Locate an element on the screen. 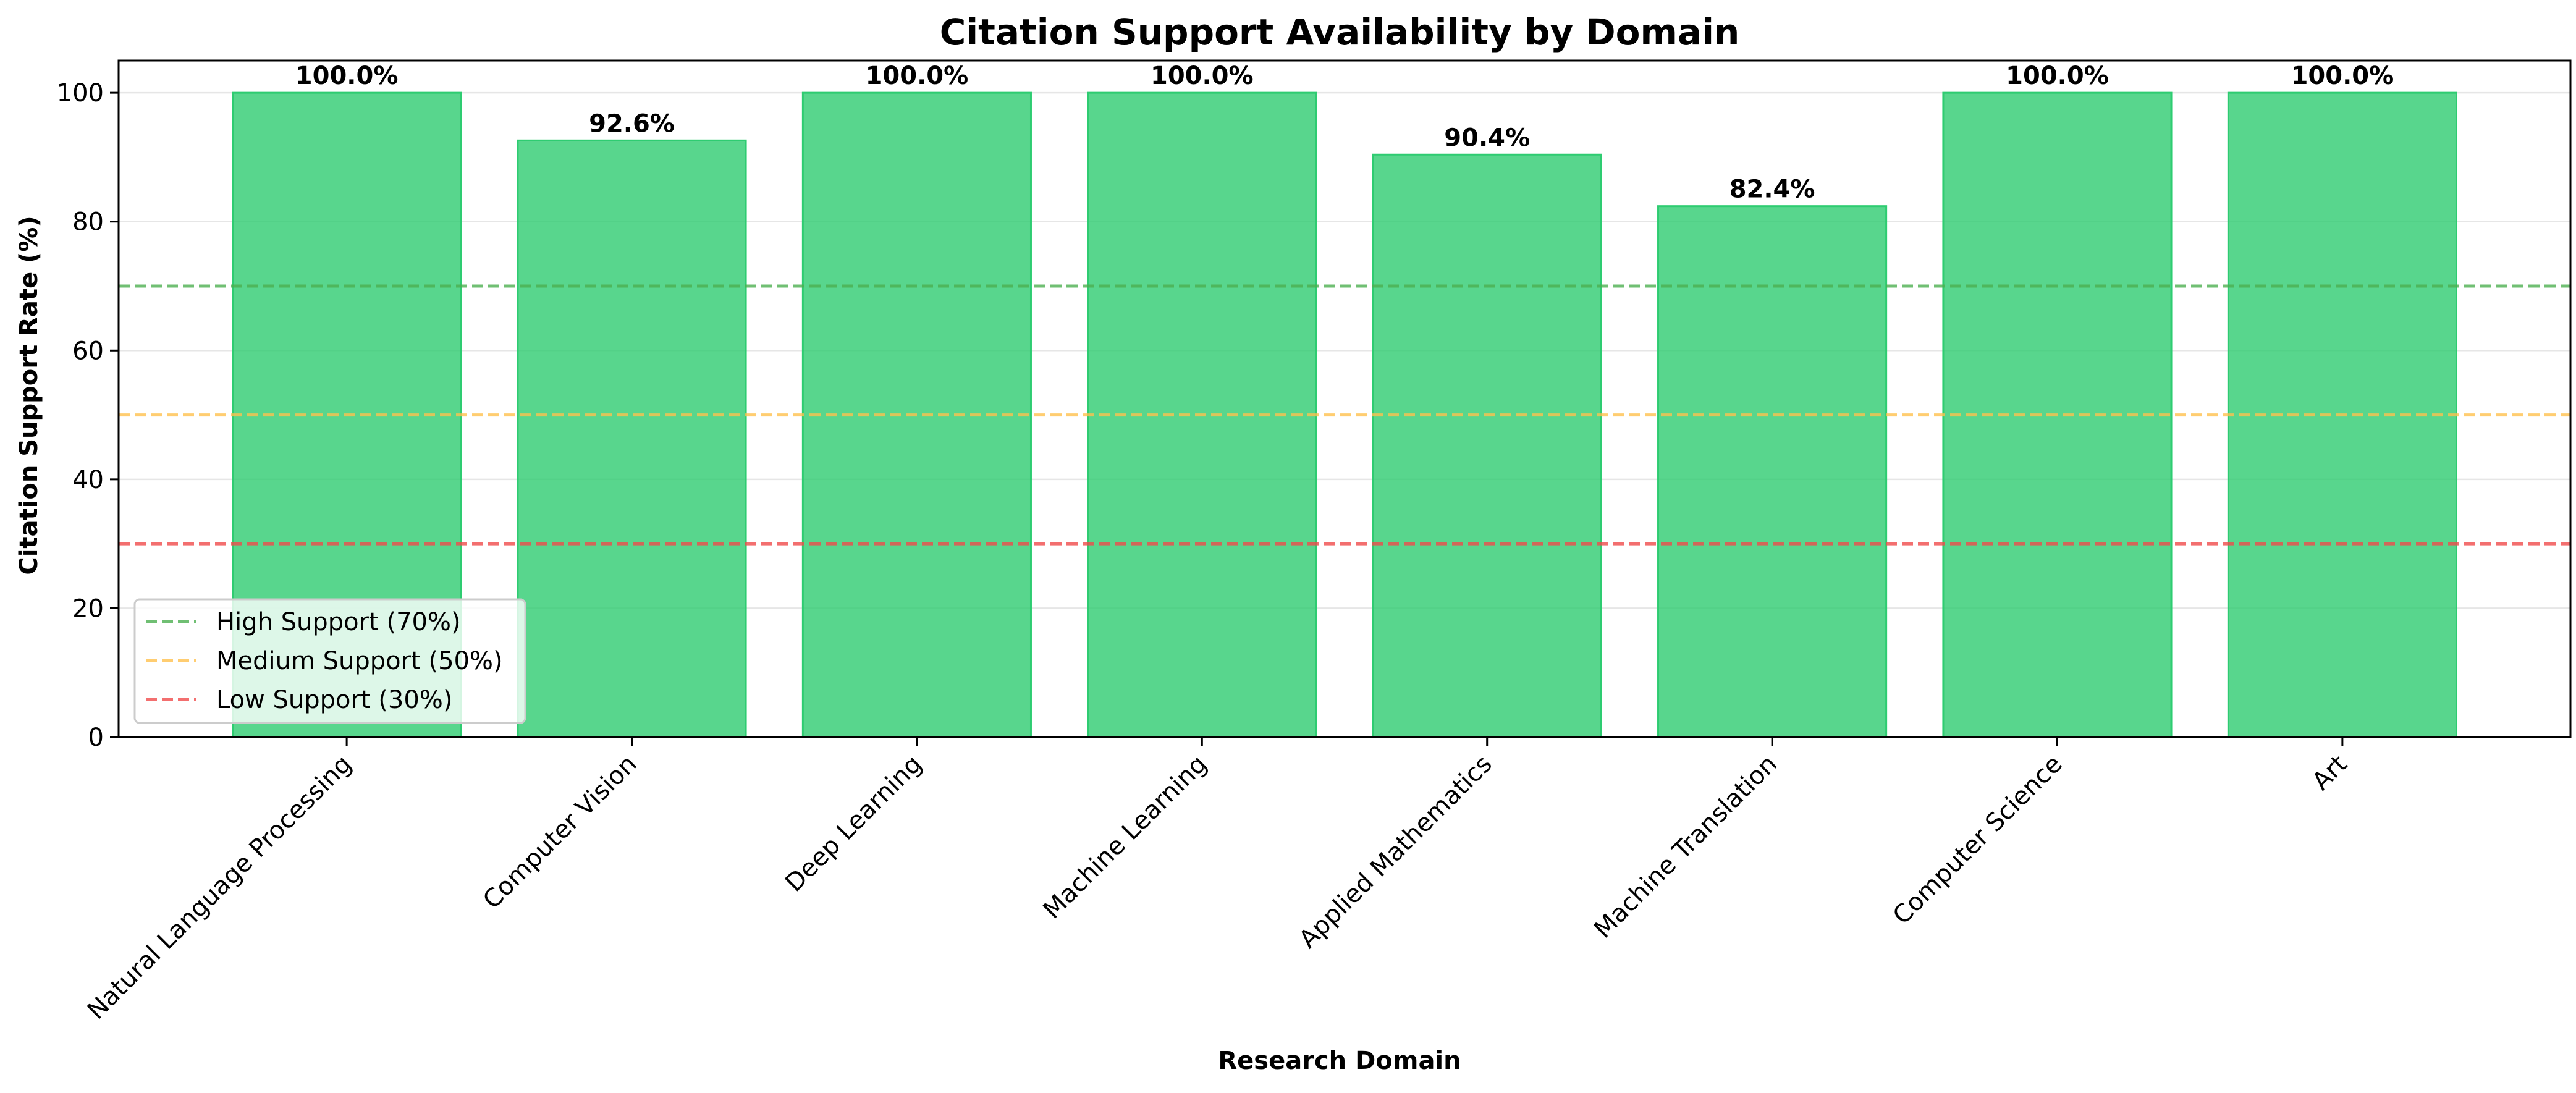 This screenshot has width=2576, height=1093. y-tick-label: 100 is located at coordinates (80, 94).